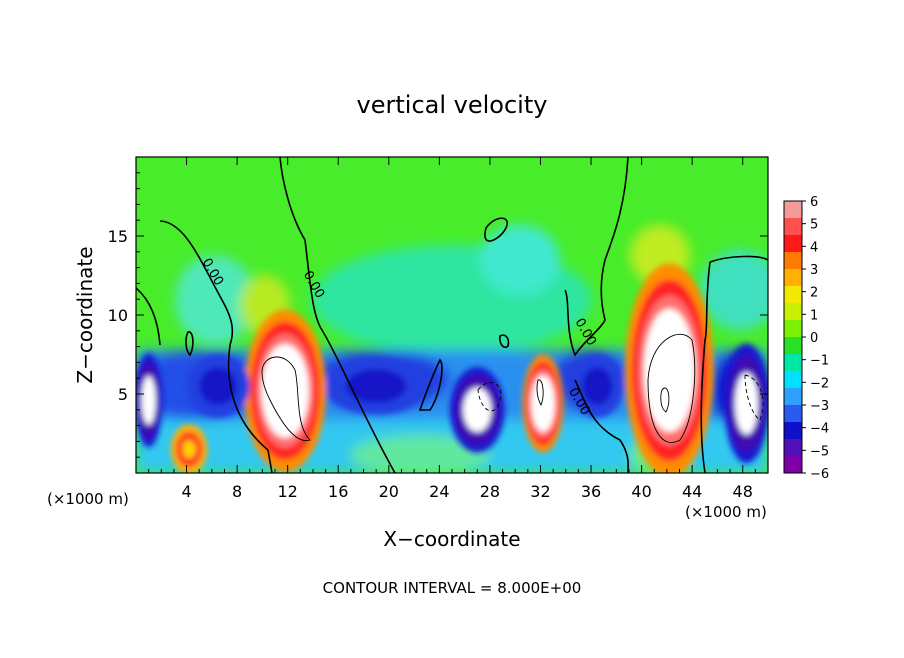 Image resolution: width=904 pixels, height=658 pixels. I want to click on y-axis-label: Z−coordinate, so click(85, 314).